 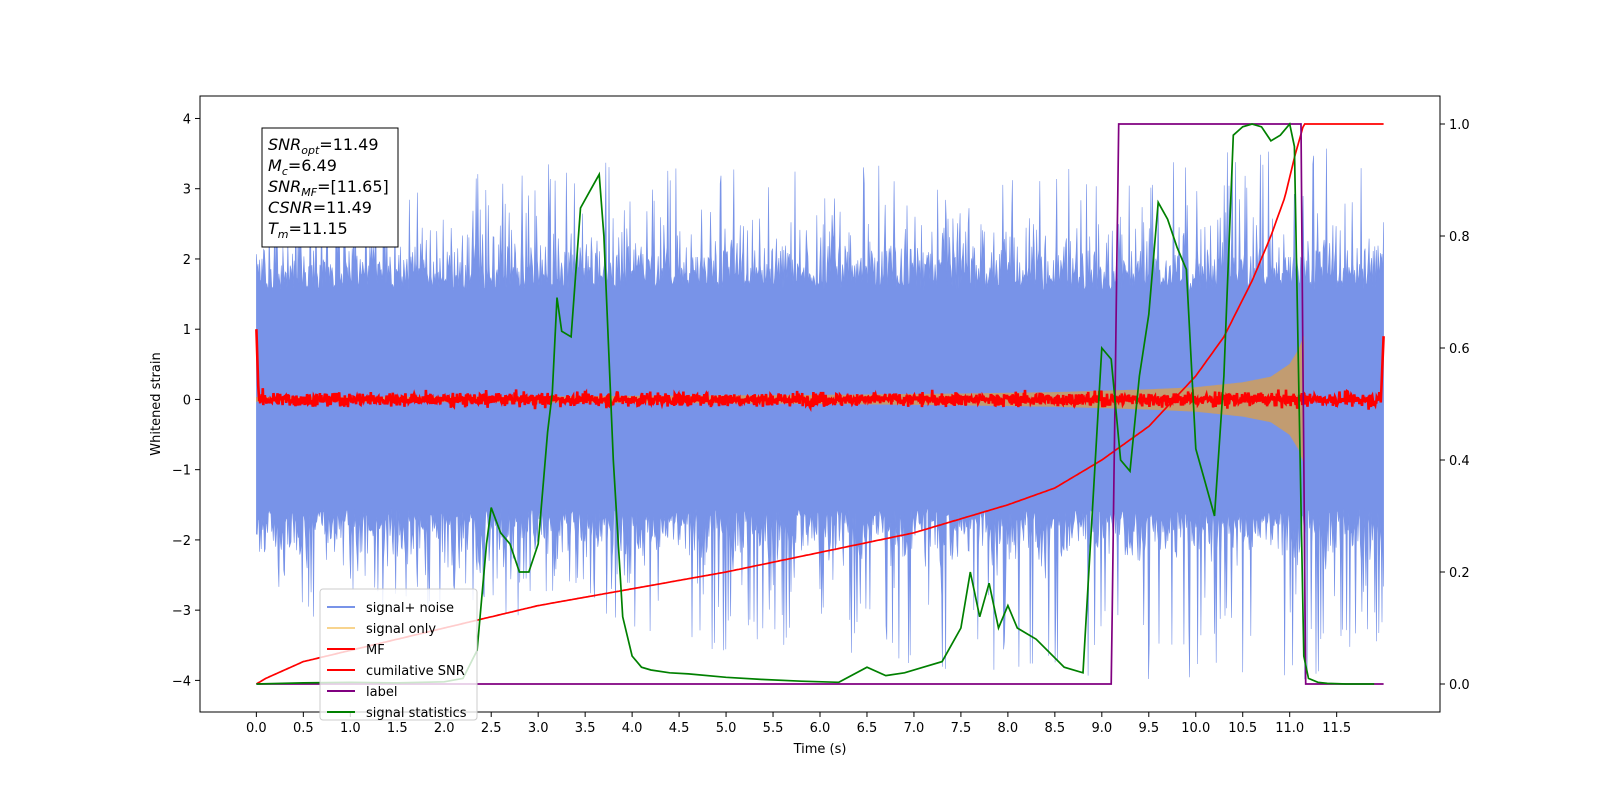 What do you see at coordinates (1008, 728) in the screenshot?
I see `x-tick-label: 8.0` at bounding box center [1008, 728].